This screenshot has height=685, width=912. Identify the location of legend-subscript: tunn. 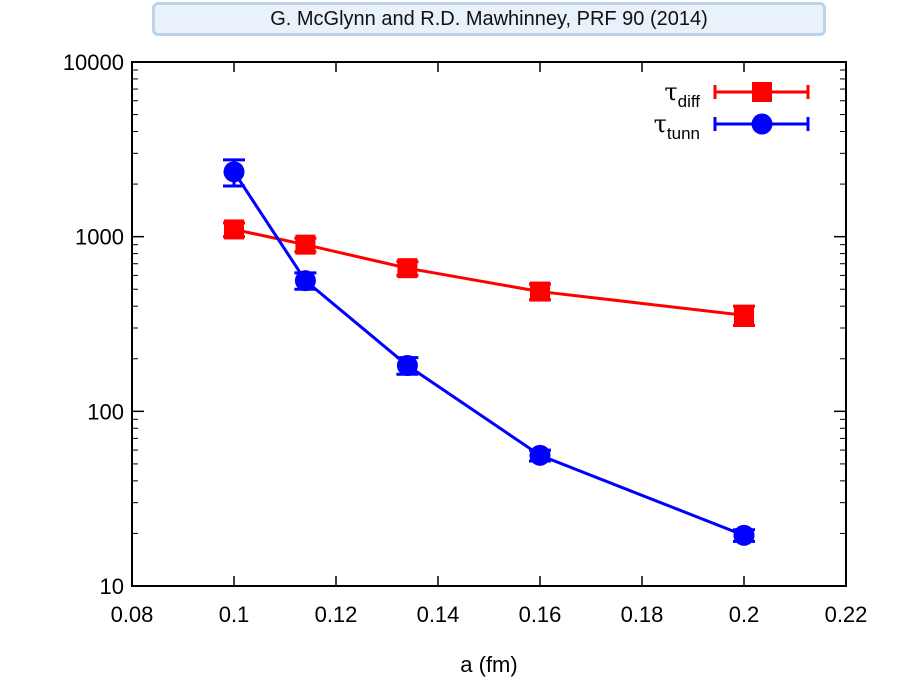
(683, 133).